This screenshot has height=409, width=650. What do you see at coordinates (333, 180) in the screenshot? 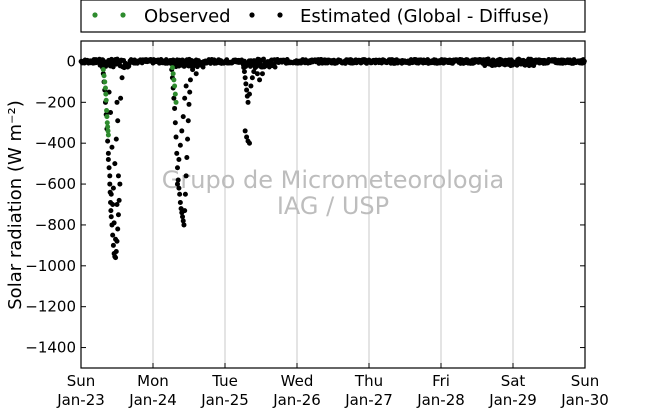
I see `watermark-line1: Grupo de Micrometeorologia` at bounding box center [333, 180].